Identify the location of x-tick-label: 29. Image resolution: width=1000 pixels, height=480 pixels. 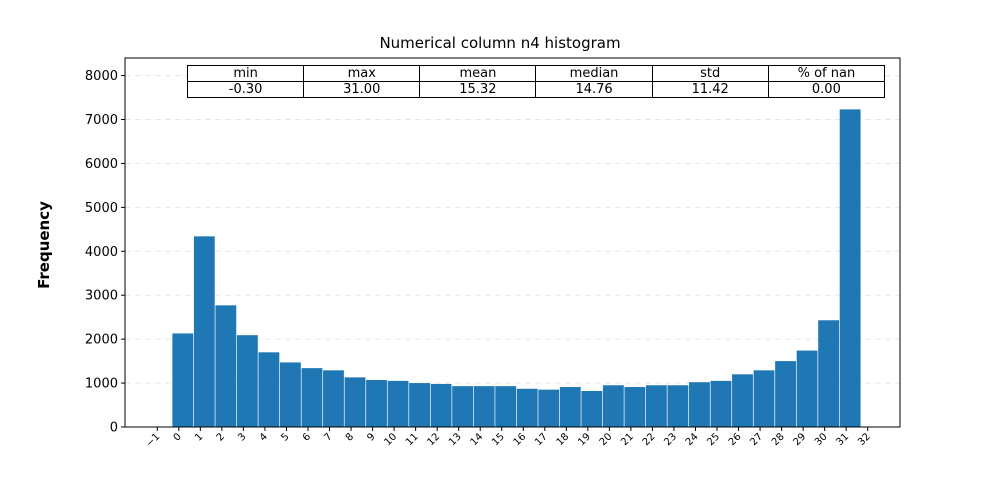
(799, 439).